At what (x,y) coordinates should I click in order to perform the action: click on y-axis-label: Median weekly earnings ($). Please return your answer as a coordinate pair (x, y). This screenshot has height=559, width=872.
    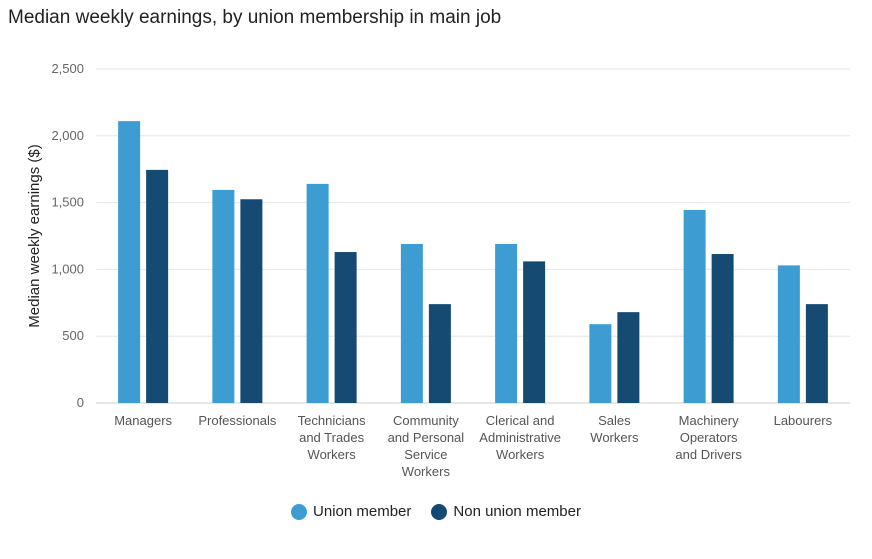
    Looking at the image, I should click on (34, 235).